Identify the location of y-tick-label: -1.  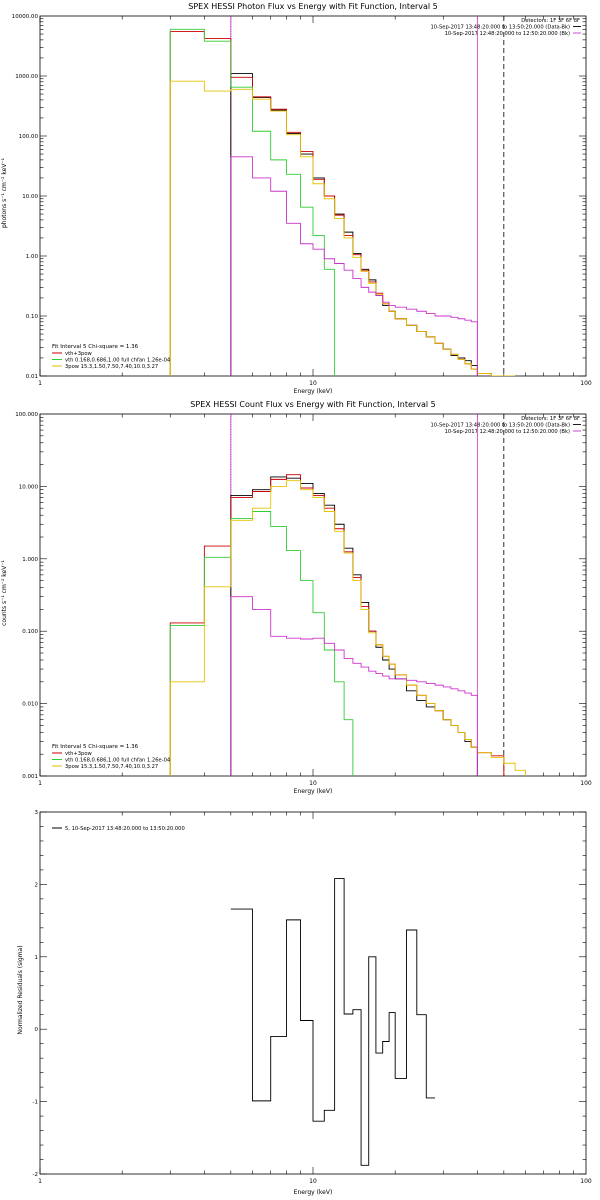
(35, 1103).